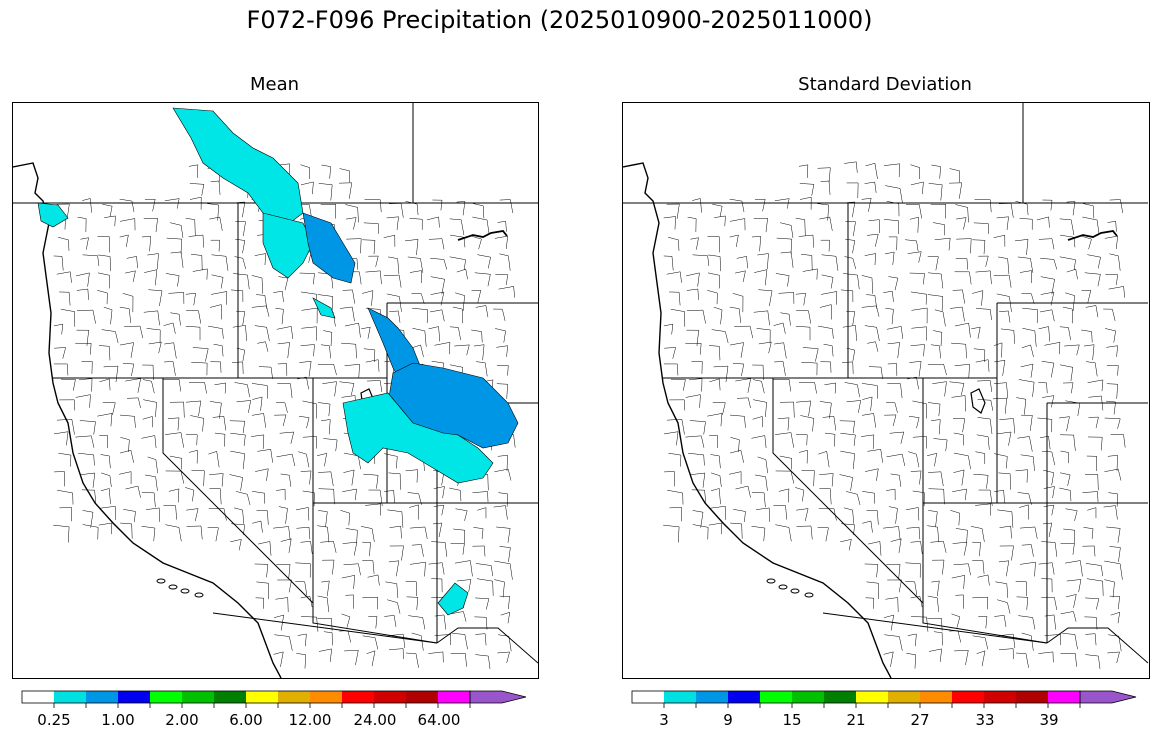 This screenshot has height=741, width=1159. I want to click on std-dev-colorbar: 3 9 15 21 27 33 39, so click(885, 715).